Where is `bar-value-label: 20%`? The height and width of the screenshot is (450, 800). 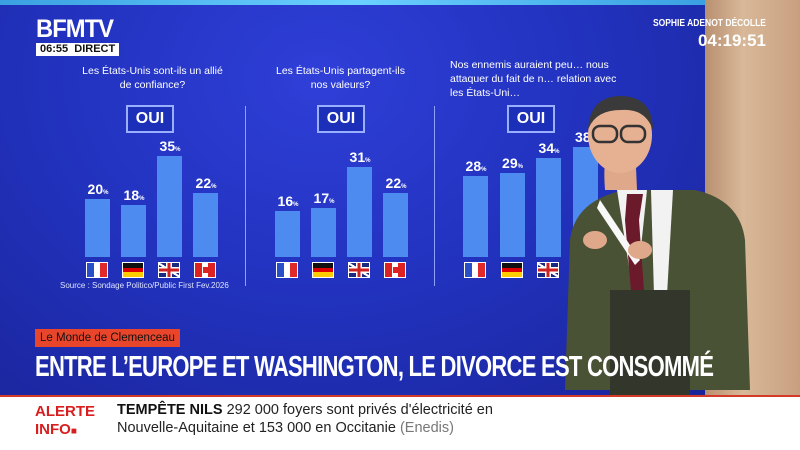 bar-value-label: 20% is located at coordinates (98, 189).